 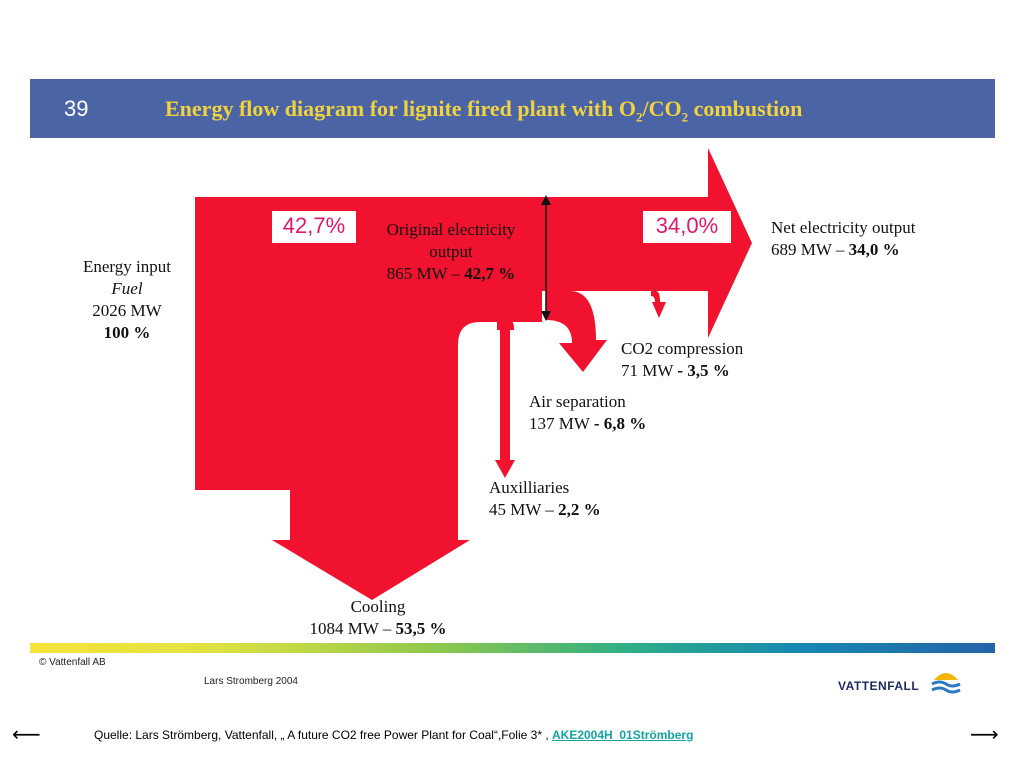 What do you see at coordinates (505, 404) in the screenshot?
I see `air-separation-flow` at bounding box center [505, 404].